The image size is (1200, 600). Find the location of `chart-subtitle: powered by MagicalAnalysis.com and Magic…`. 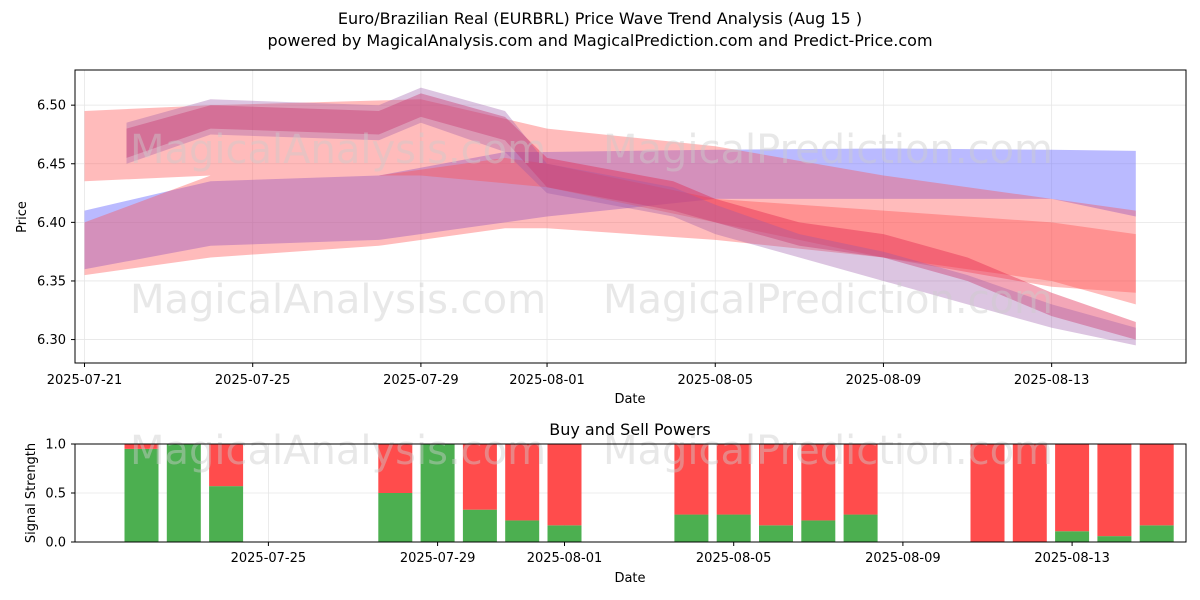

chart-subtitle: powered by MagicalAnalysis.com and Magic… is located at coordinates (600, 40).